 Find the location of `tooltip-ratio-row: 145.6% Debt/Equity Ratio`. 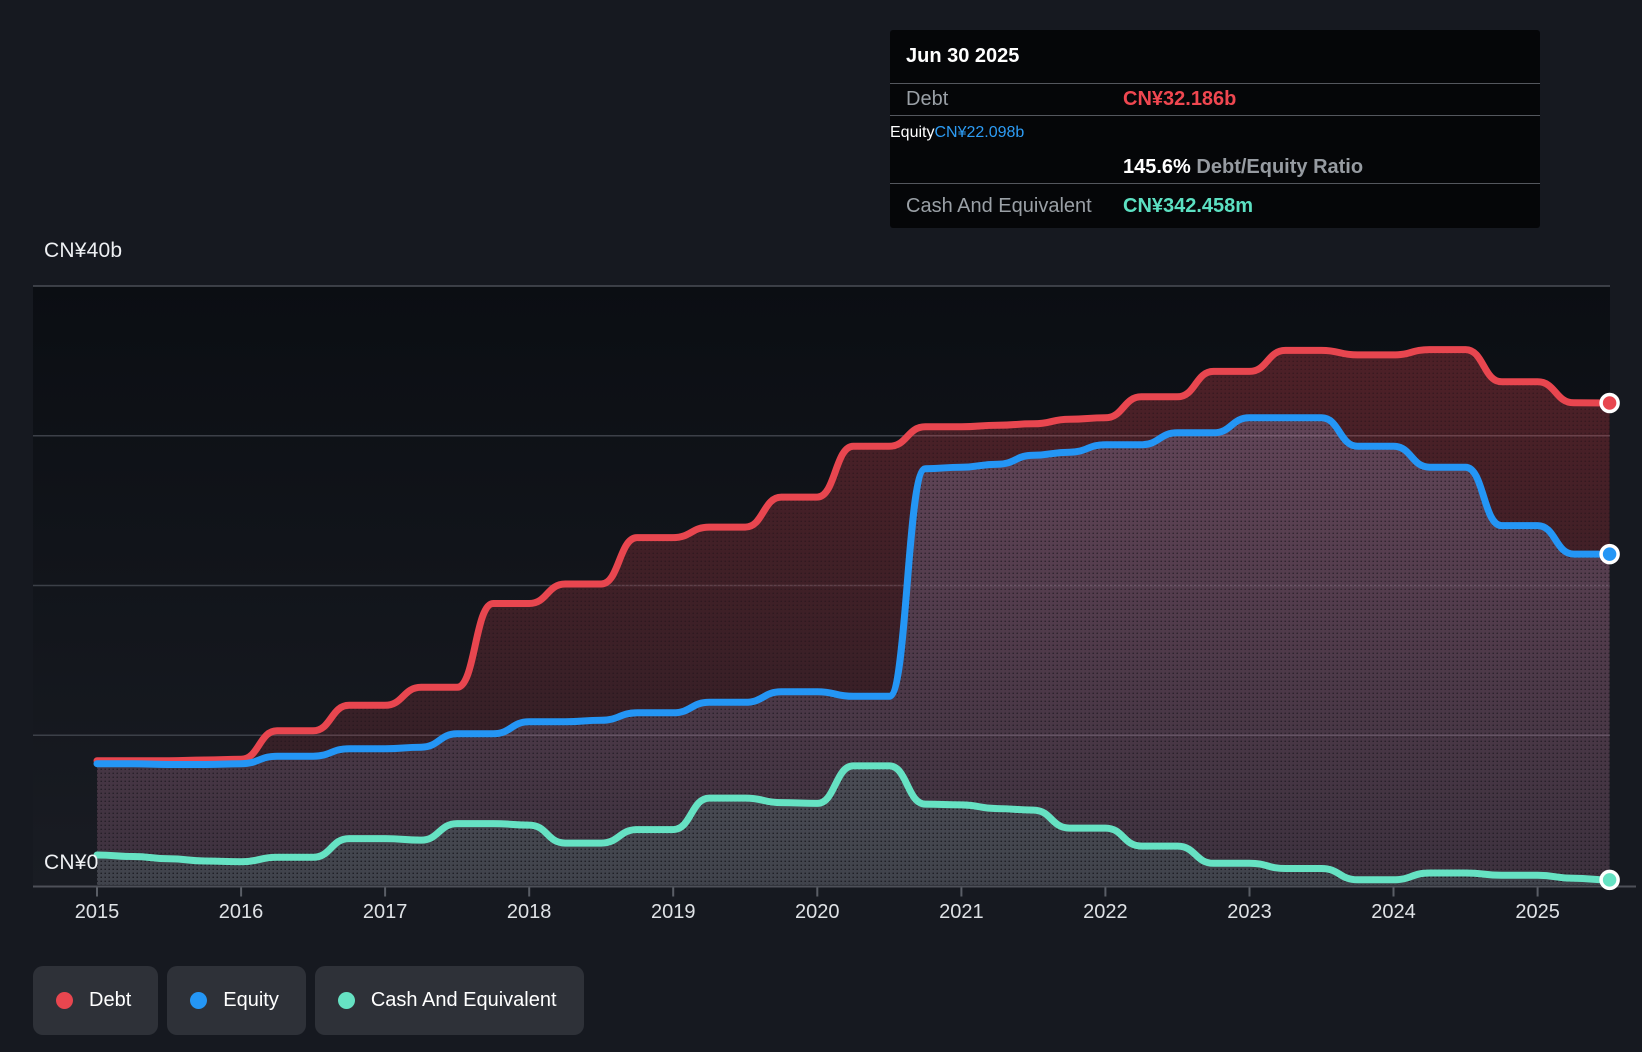

tooltip-ratio-row: 145.6% Debt/Equity Ratio is located at coordinates (1215, 167).